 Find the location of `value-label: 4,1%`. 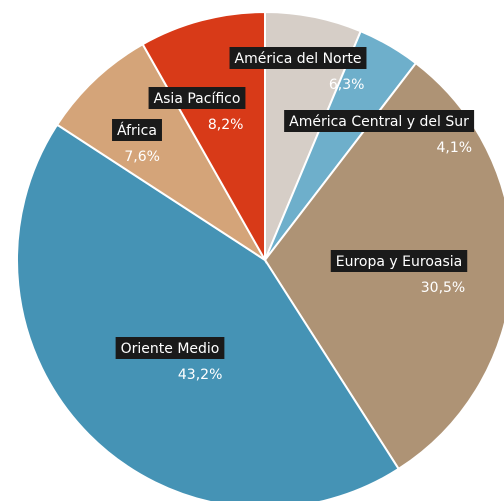

value-label: 4,1% is located at coordinates (455, 148).